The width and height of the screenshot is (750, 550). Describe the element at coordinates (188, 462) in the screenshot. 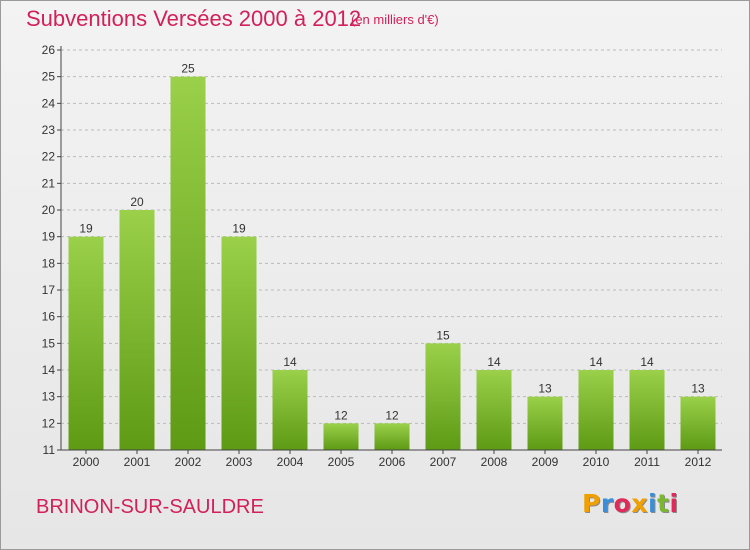

I see `x-tick-label: 2002` at that location.